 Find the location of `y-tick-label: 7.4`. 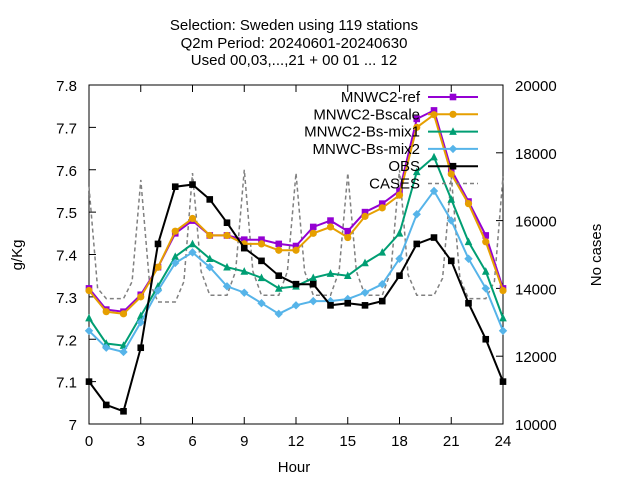

y-tick-label: 7.4 is located at coordinates (66, 256).